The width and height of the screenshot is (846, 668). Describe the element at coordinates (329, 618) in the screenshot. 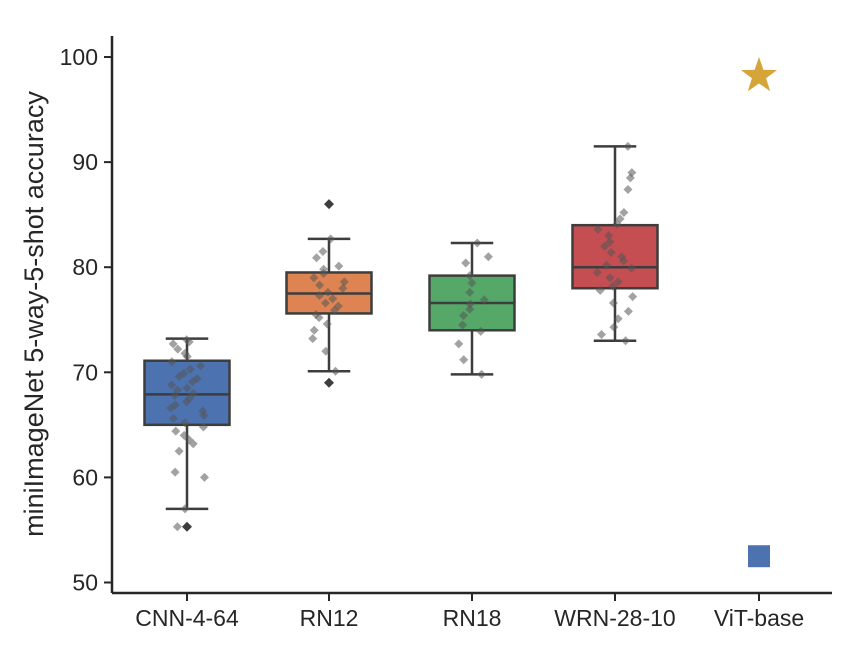

I see `x-tick-label: RN12` at that location.